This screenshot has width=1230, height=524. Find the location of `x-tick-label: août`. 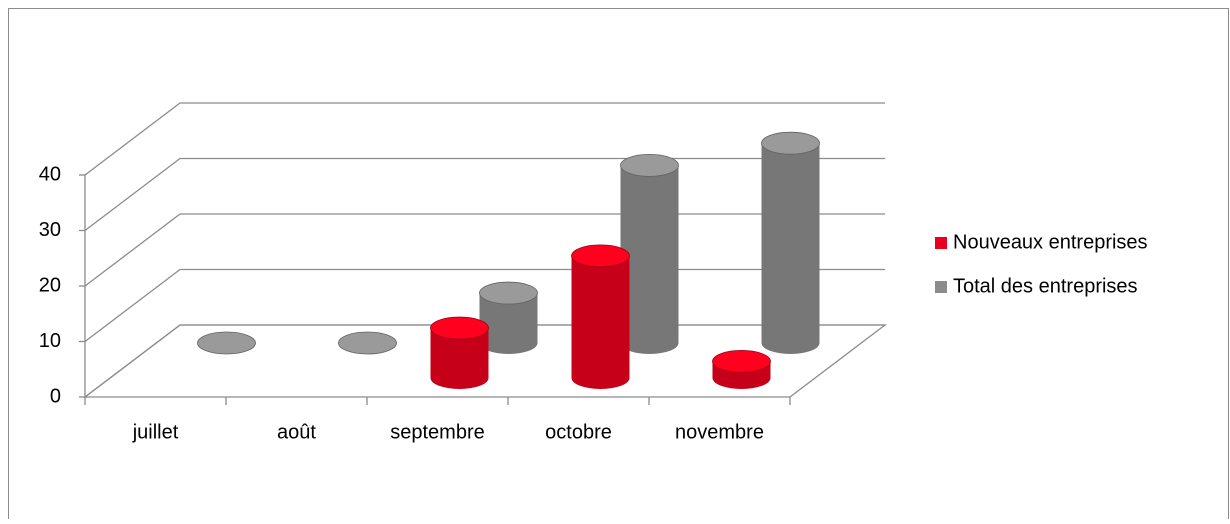

x-tick-label: août is located at coordinates (296, 432).